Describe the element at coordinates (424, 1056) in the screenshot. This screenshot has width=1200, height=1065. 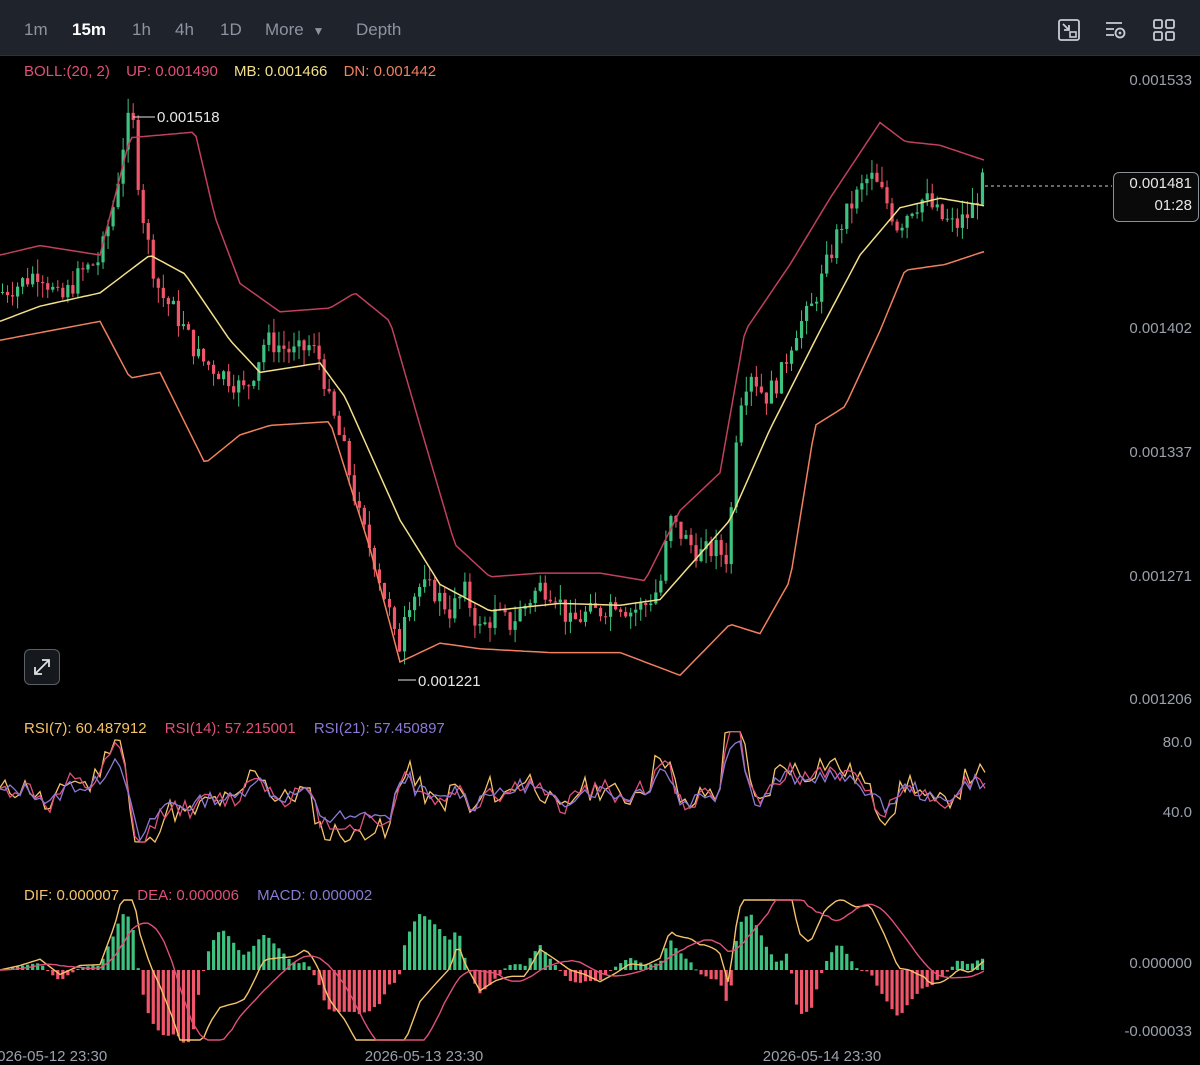
I see `date-tick-label: 2026-05-13 23:30` at that location.